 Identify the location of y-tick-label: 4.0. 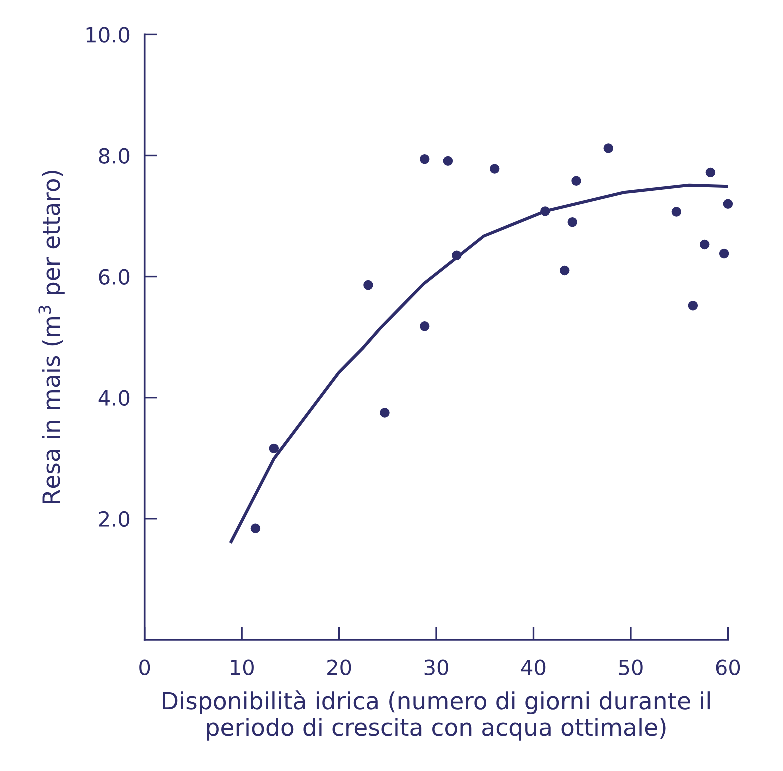
(114, 398).